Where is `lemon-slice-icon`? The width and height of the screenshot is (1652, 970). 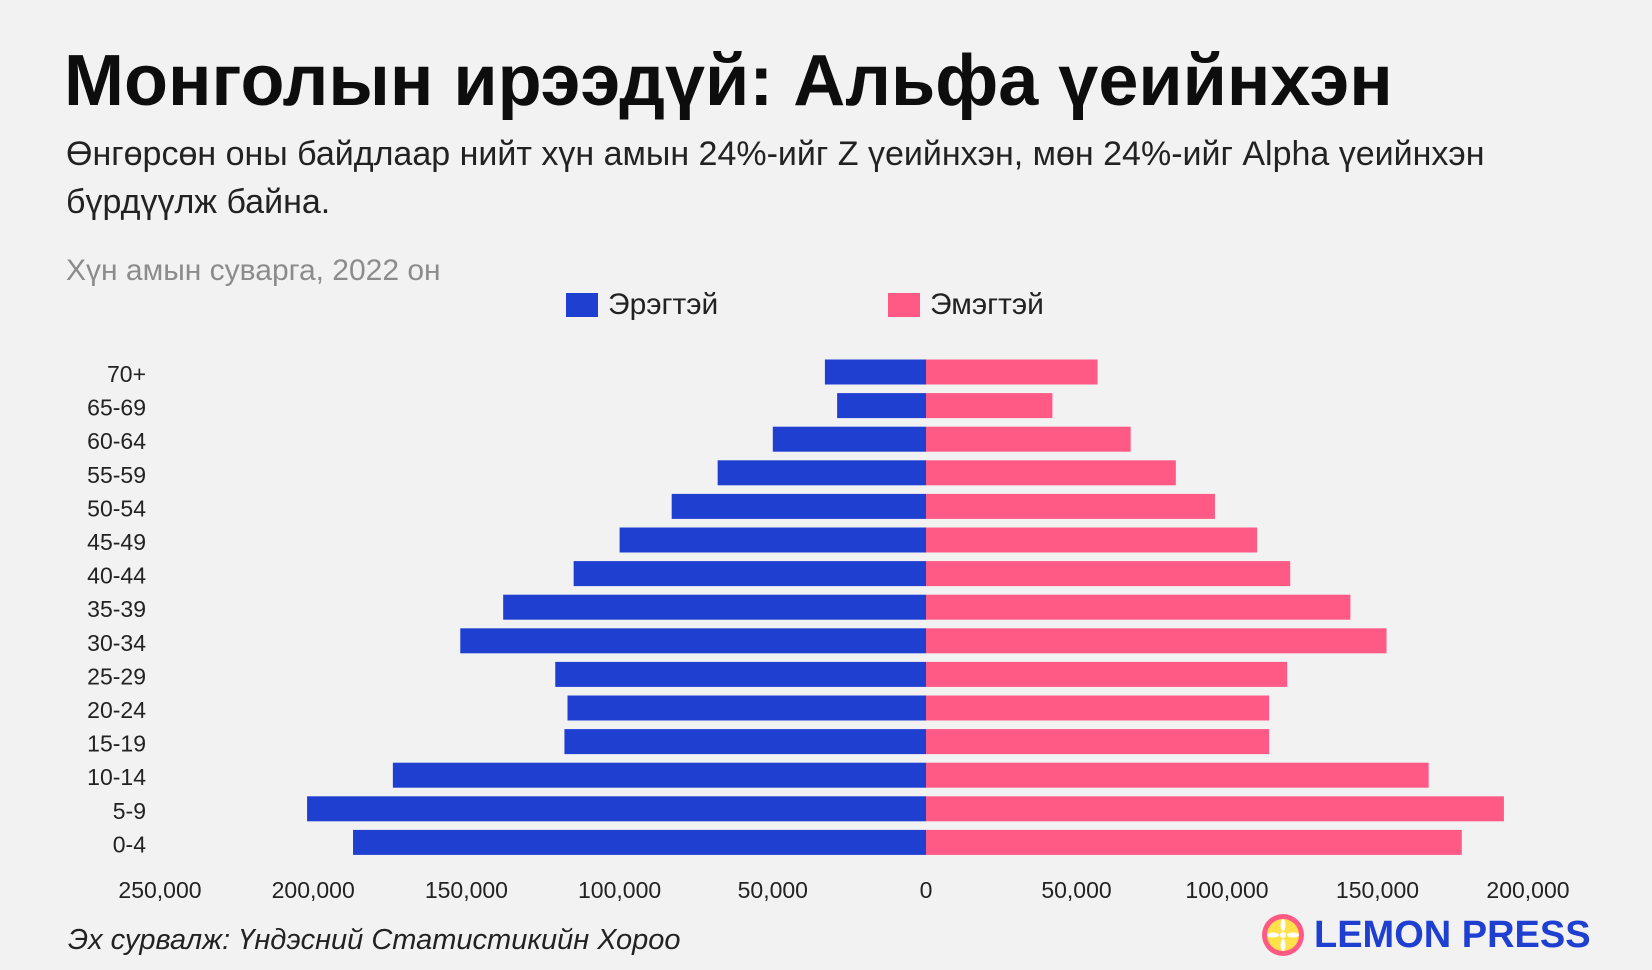 lemon-slice-icon is located at coordinates (1283, 935).